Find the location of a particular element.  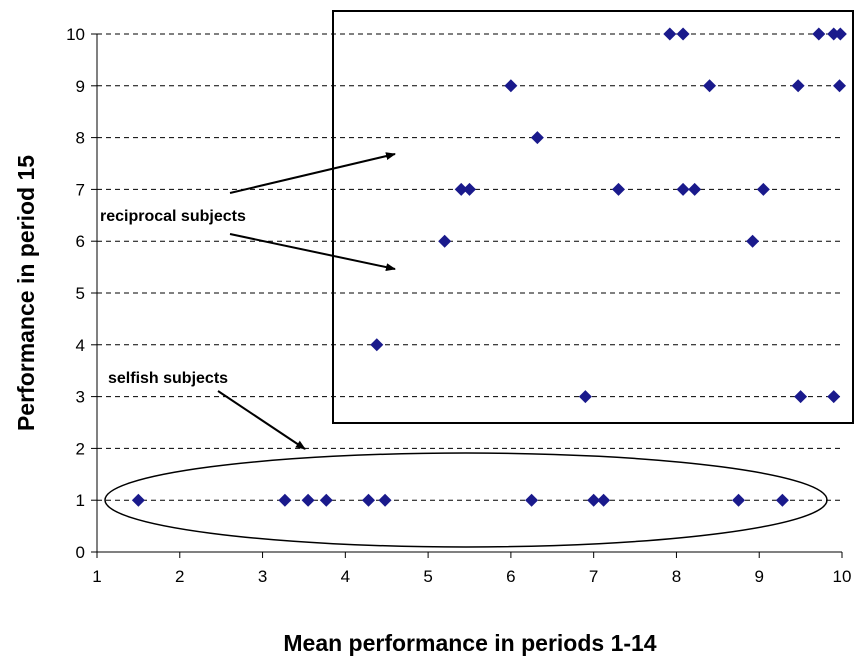

y-tick-label: 4 is located at coordinates (80, 345).